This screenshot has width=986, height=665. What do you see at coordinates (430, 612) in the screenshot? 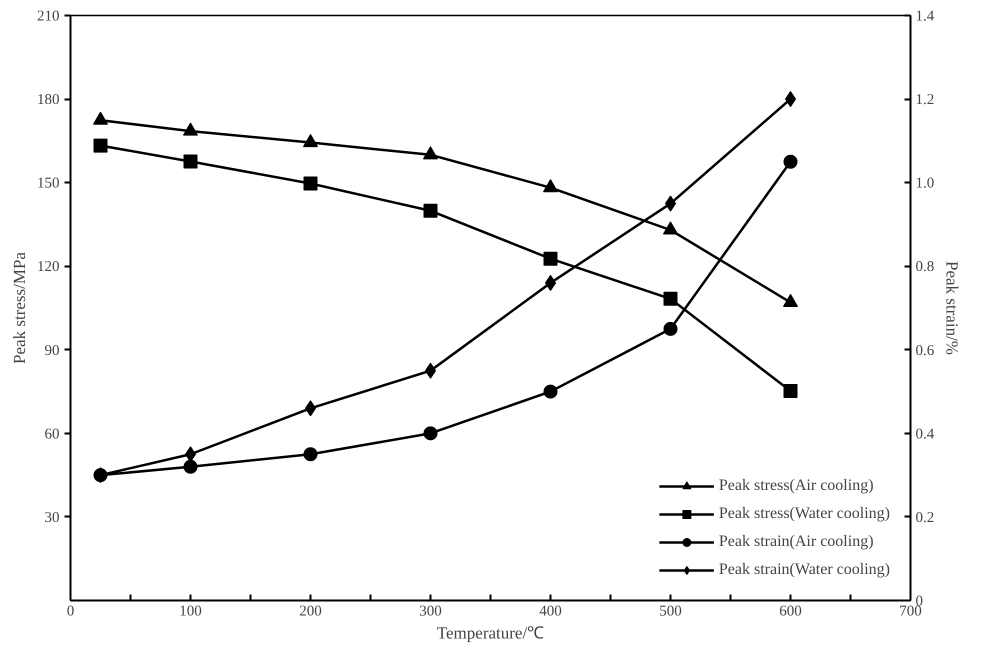
I see `x-tick-label: 300` at bounding box center [430, 612].